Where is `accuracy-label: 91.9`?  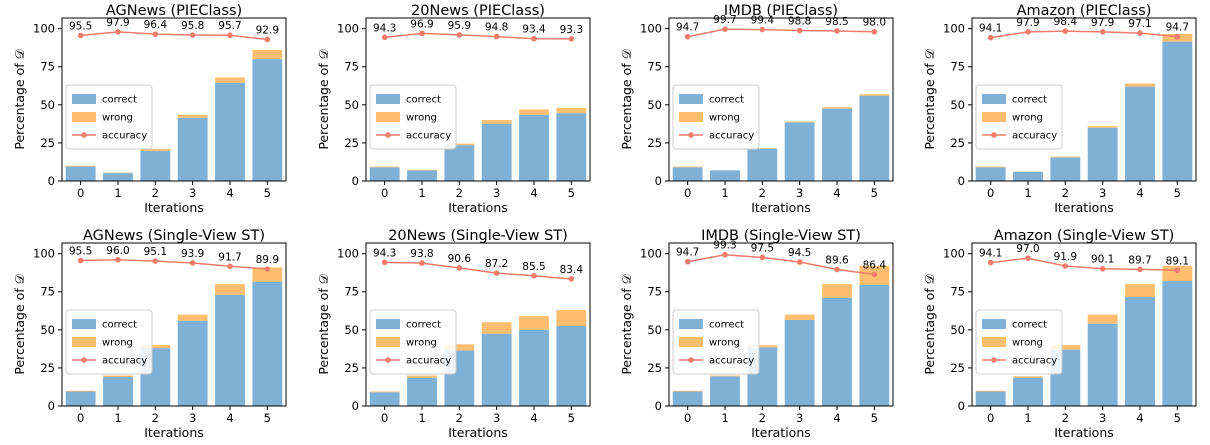 accuracy-label: 91.9 is located at coordinates (1065, 257).